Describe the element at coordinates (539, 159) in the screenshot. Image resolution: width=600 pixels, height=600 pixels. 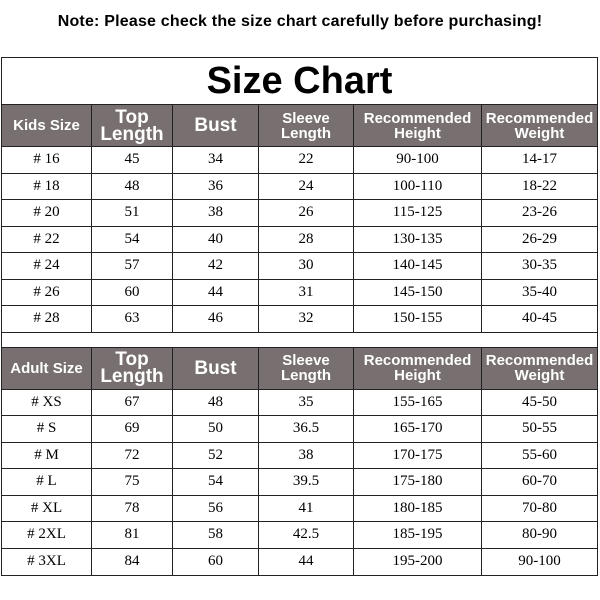
I see `table-cell: 14-17` at that location.